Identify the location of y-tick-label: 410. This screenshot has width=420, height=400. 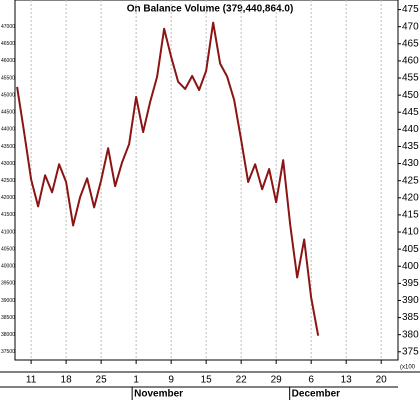
(410, 232).